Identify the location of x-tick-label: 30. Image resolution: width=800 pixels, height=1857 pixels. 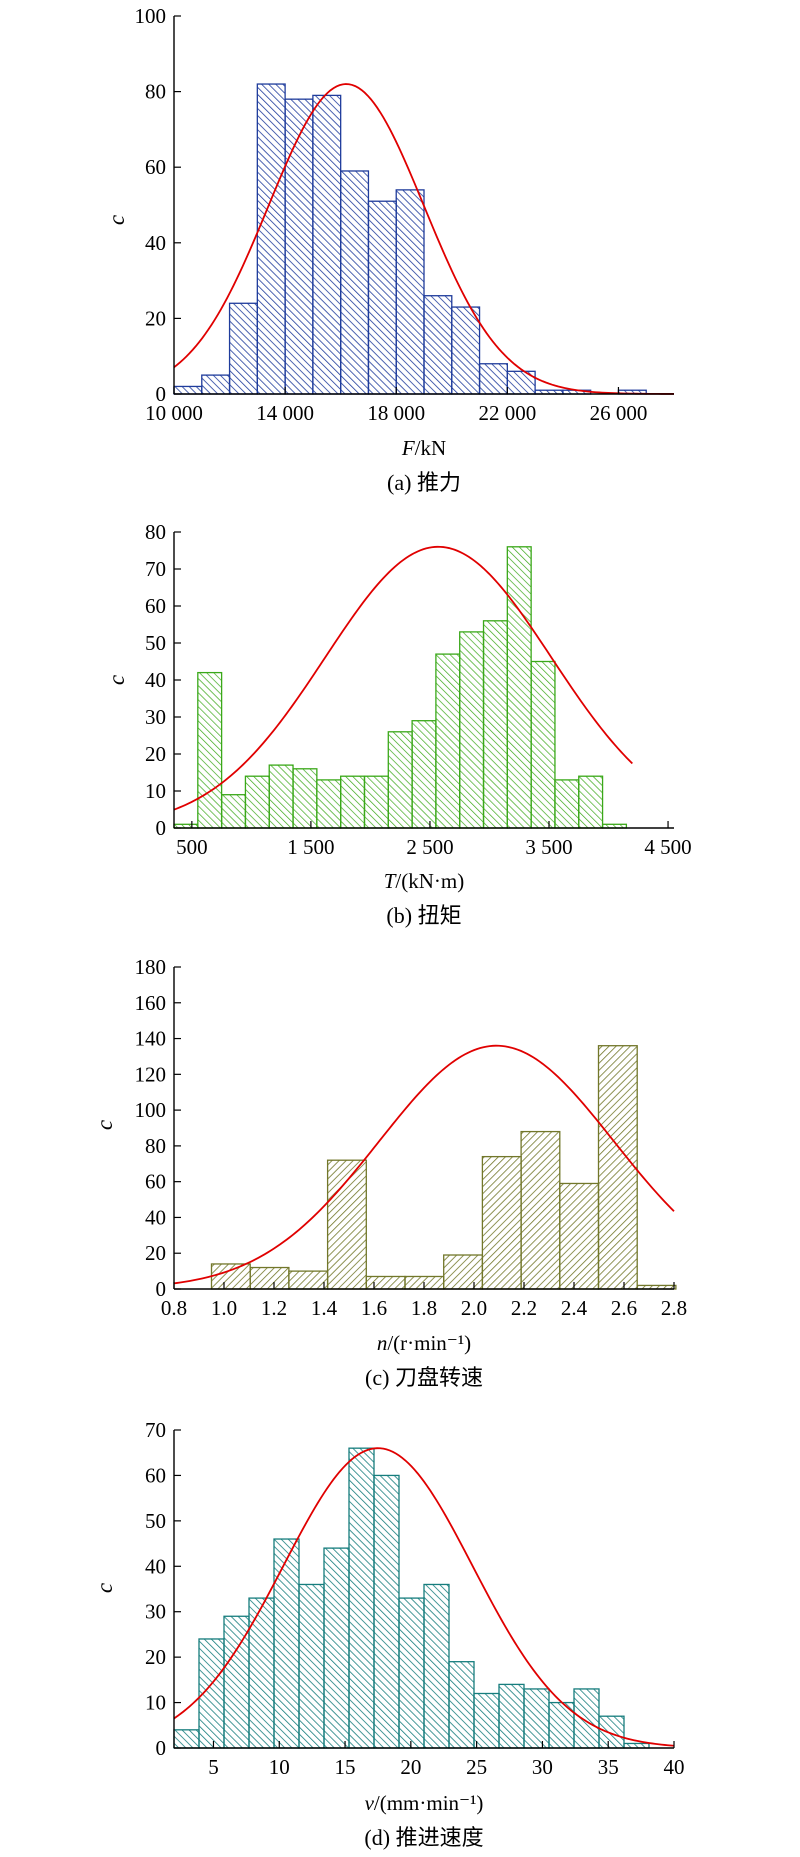
(542, 1767).